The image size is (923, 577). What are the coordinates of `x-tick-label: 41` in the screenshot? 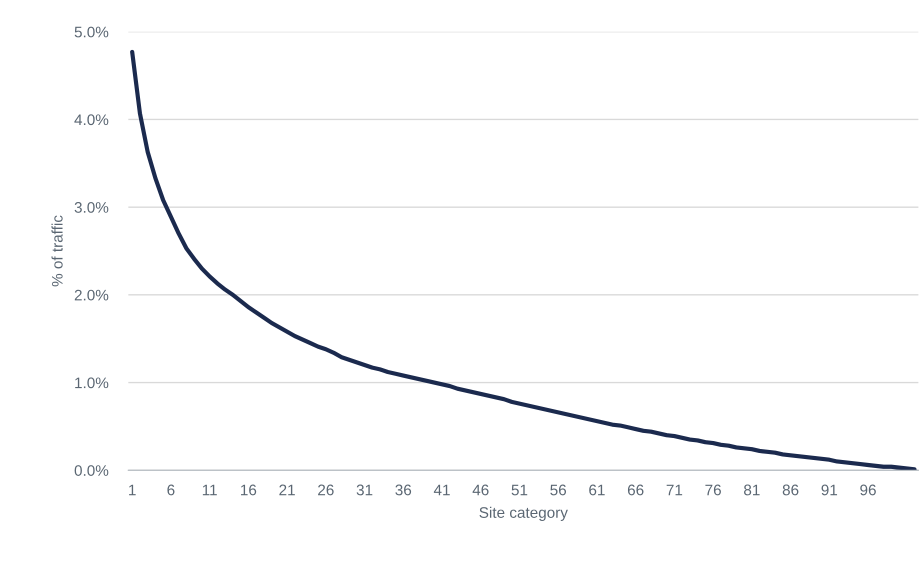 It's located at (442, 490).